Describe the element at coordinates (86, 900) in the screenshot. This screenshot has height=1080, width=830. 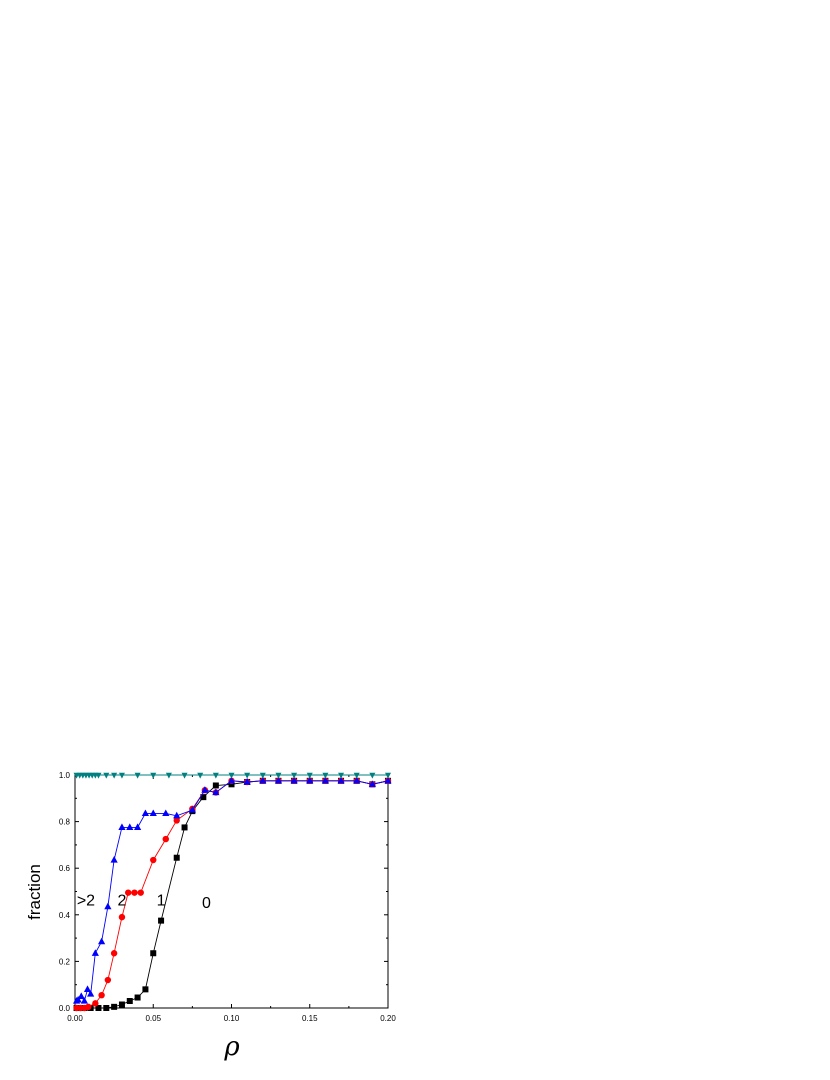
I see `series-annotation: >2` at that location.